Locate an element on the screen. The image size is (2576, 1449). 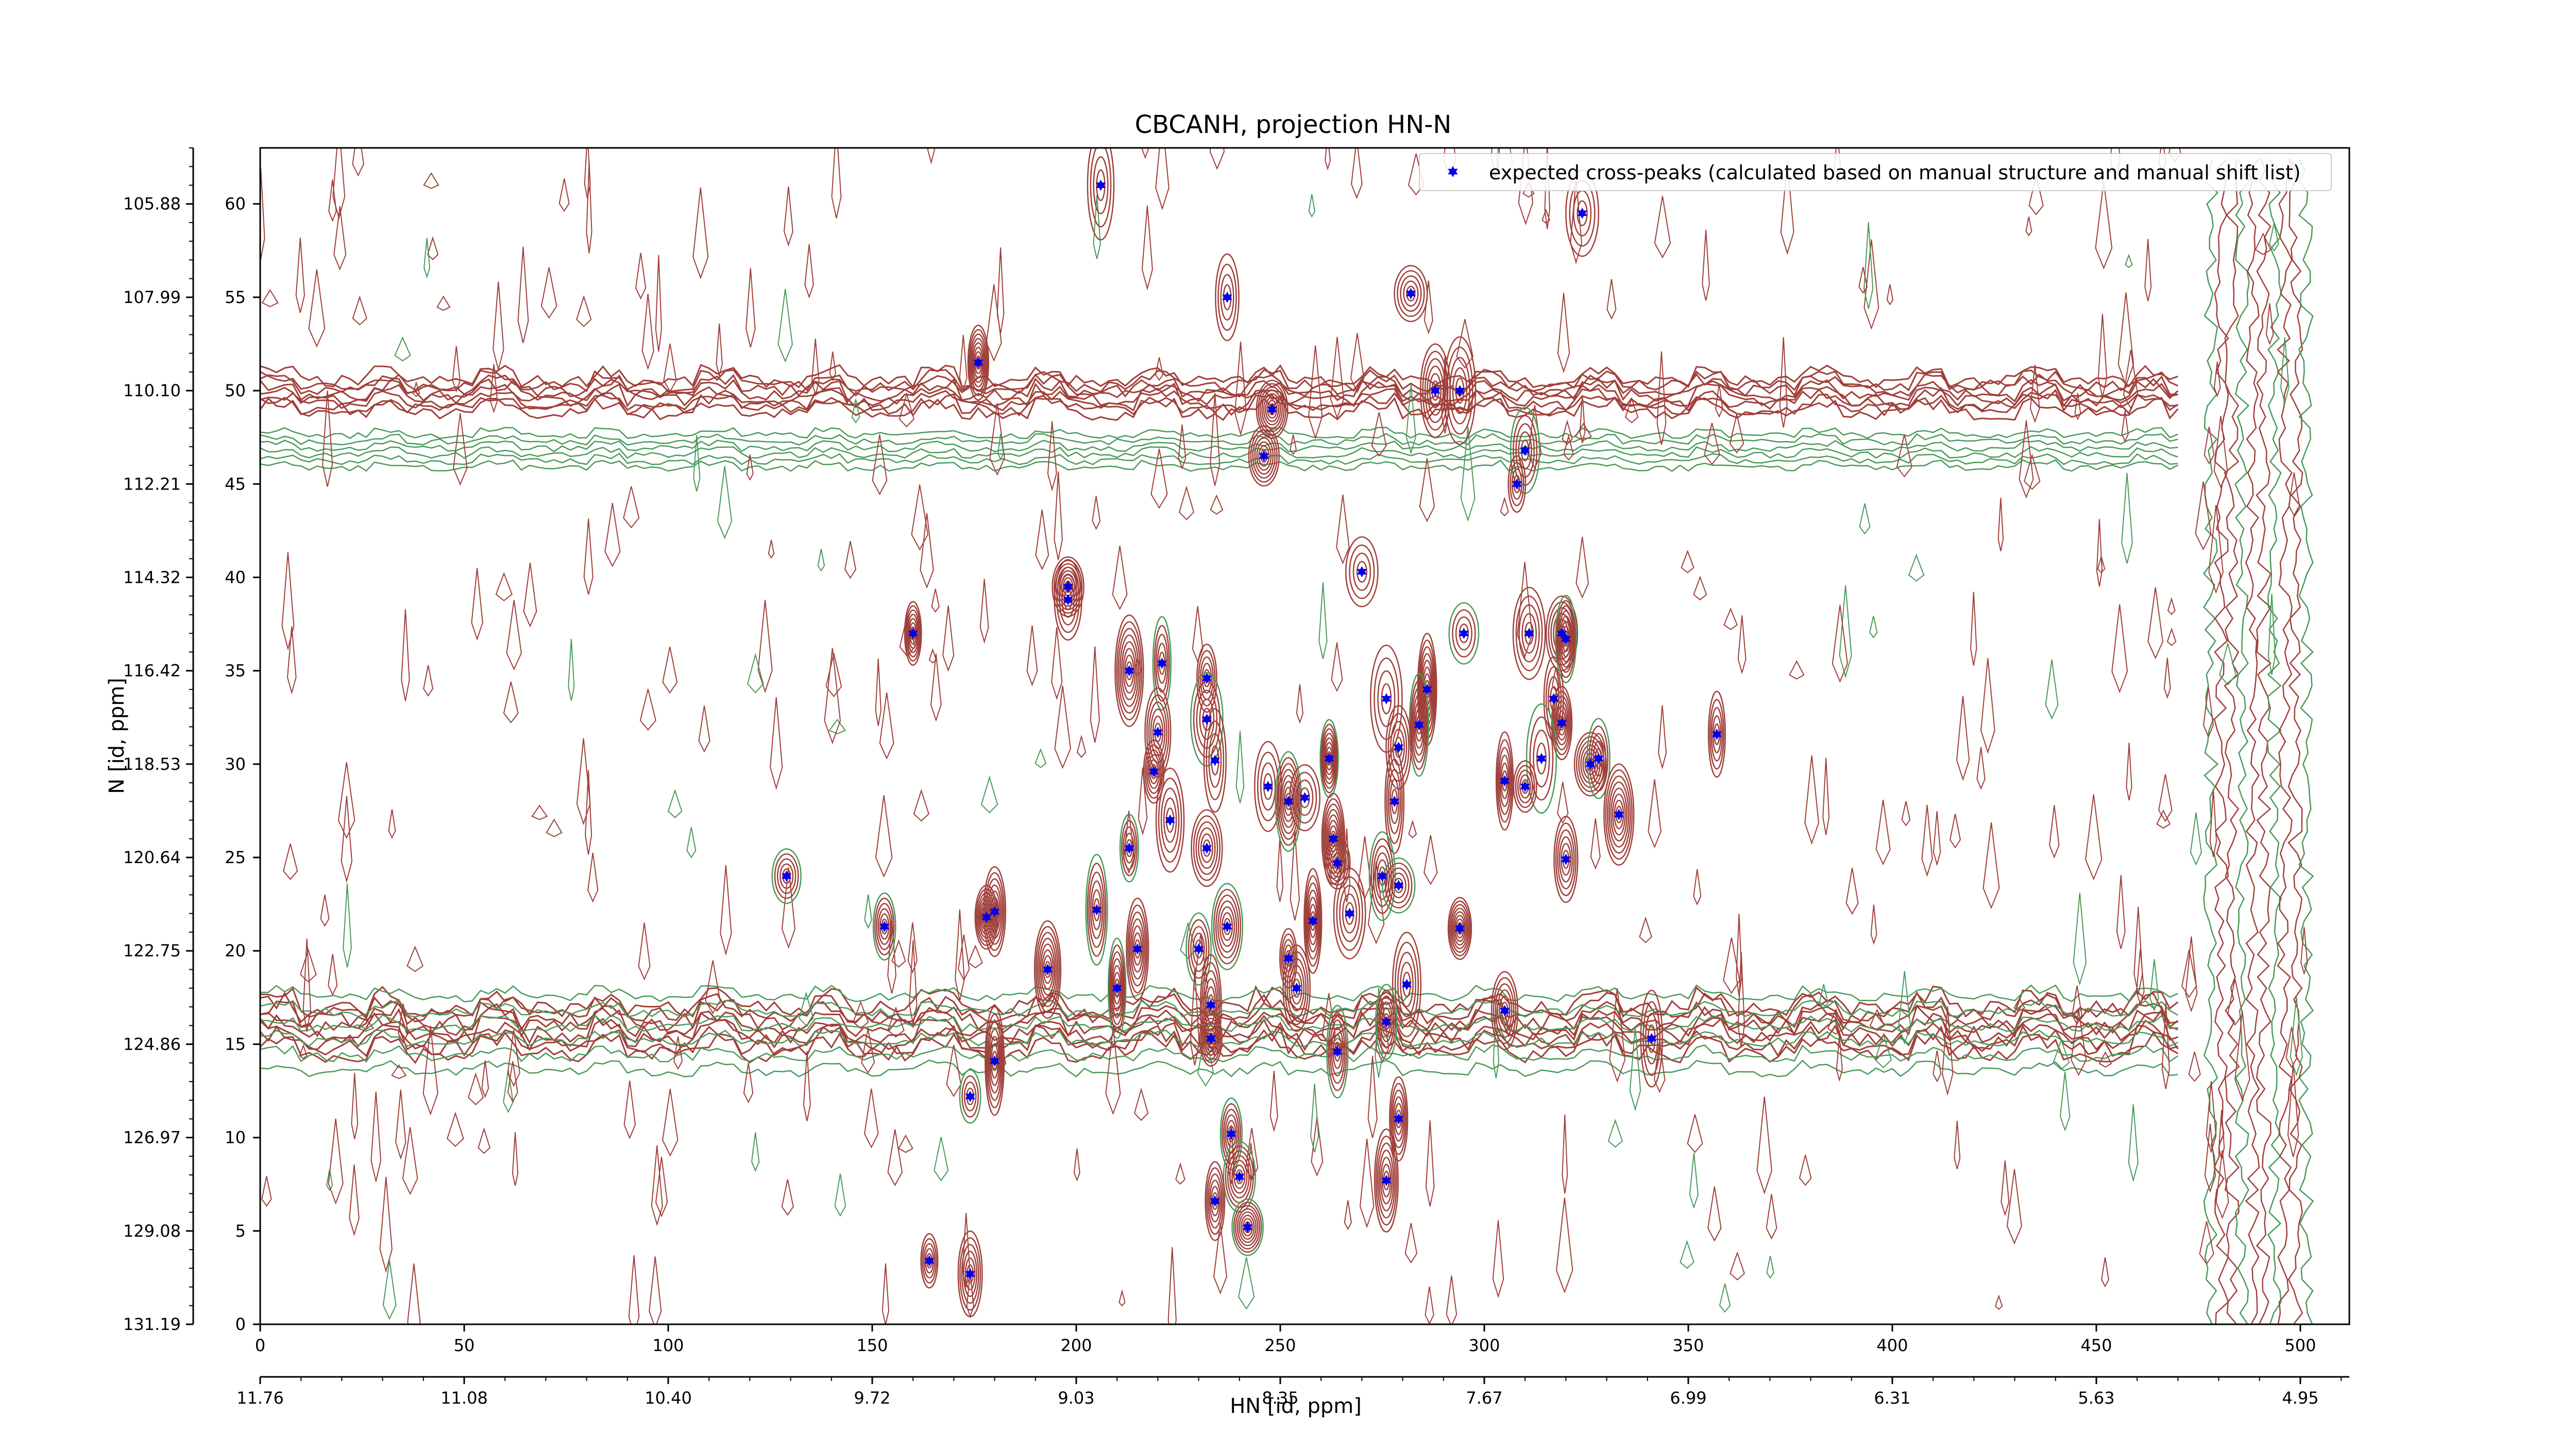
y-ppm-tick-label: 112.21 is located at coordinates (152, 484).